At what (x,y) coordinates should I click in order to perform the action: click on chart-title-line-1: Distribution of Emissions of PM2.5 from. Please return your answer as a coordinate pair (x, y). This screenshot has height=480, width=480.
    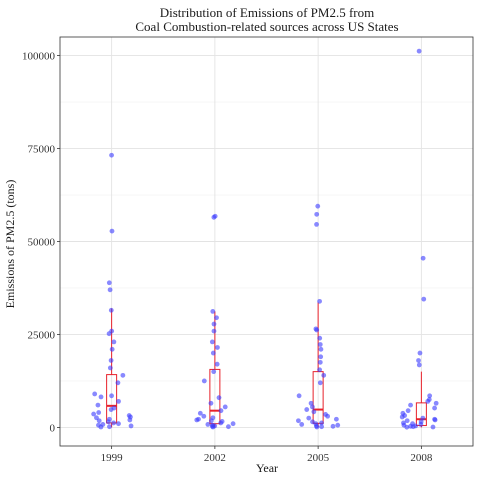
    Looking at the image, I should click on (267, 12).